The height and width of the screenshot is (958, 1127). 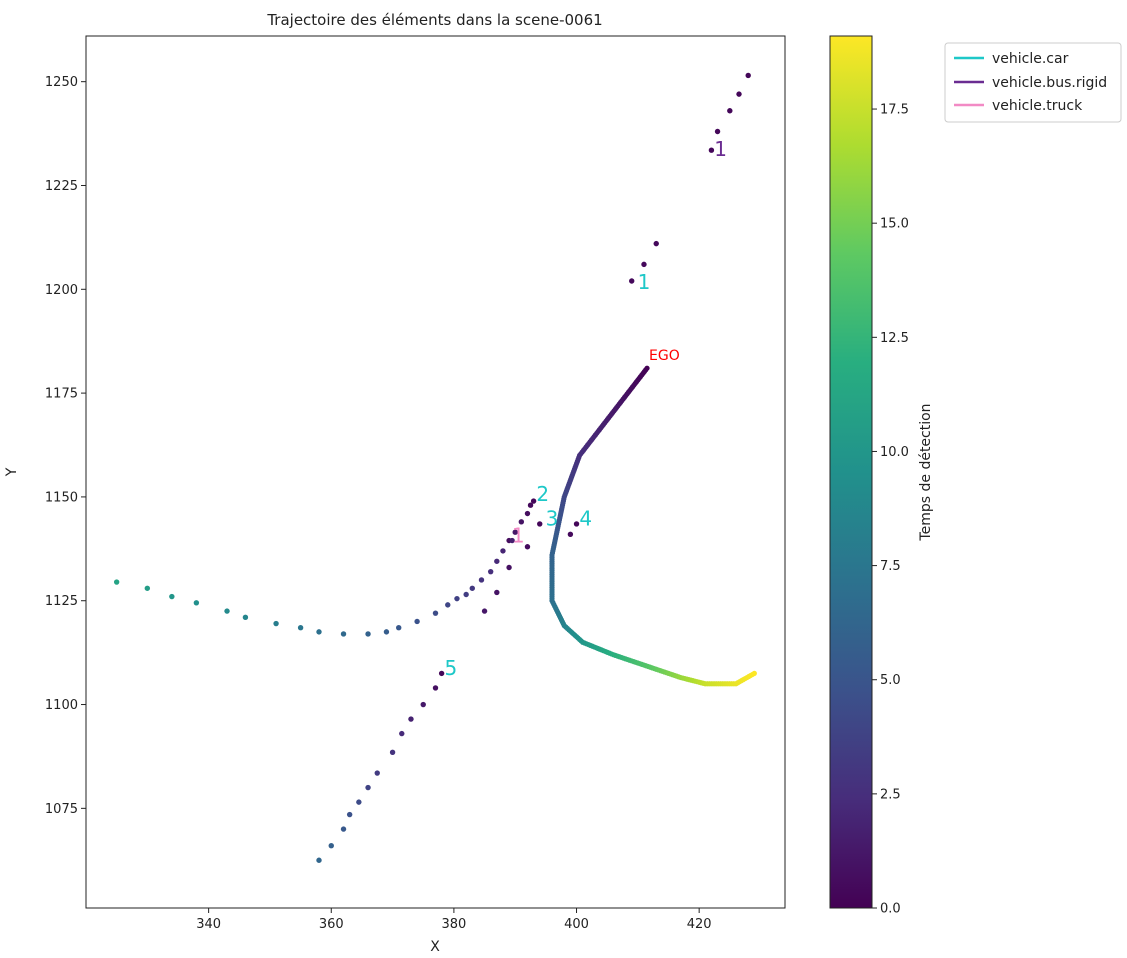 What do you see at coordinates (61, 497) in the screenshot?
I see `y-tick-label: 1150` at bounding box center [61, 497].